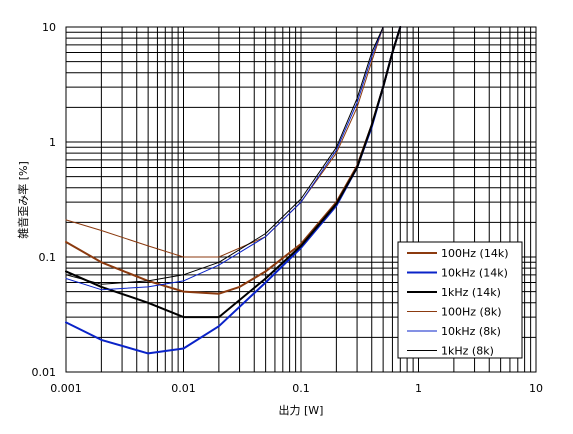  I want to click on y-tick-label: 10, so click(49, 27).